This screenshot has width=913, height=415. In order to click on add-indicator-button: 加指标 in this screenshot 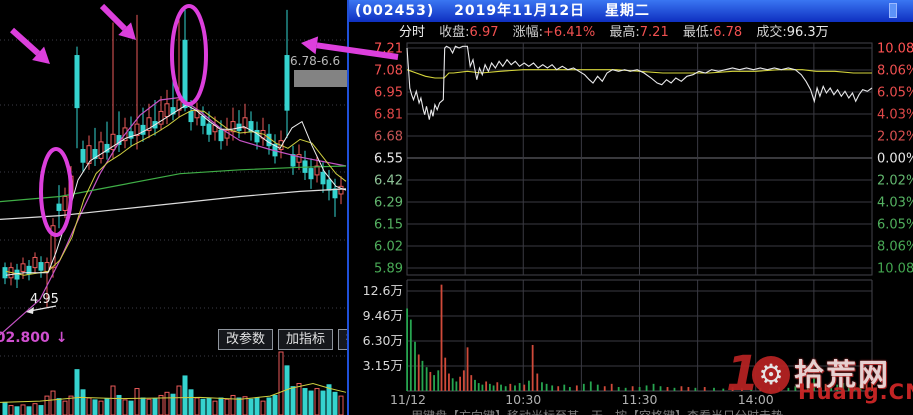, I will do `click(306, 339)`.